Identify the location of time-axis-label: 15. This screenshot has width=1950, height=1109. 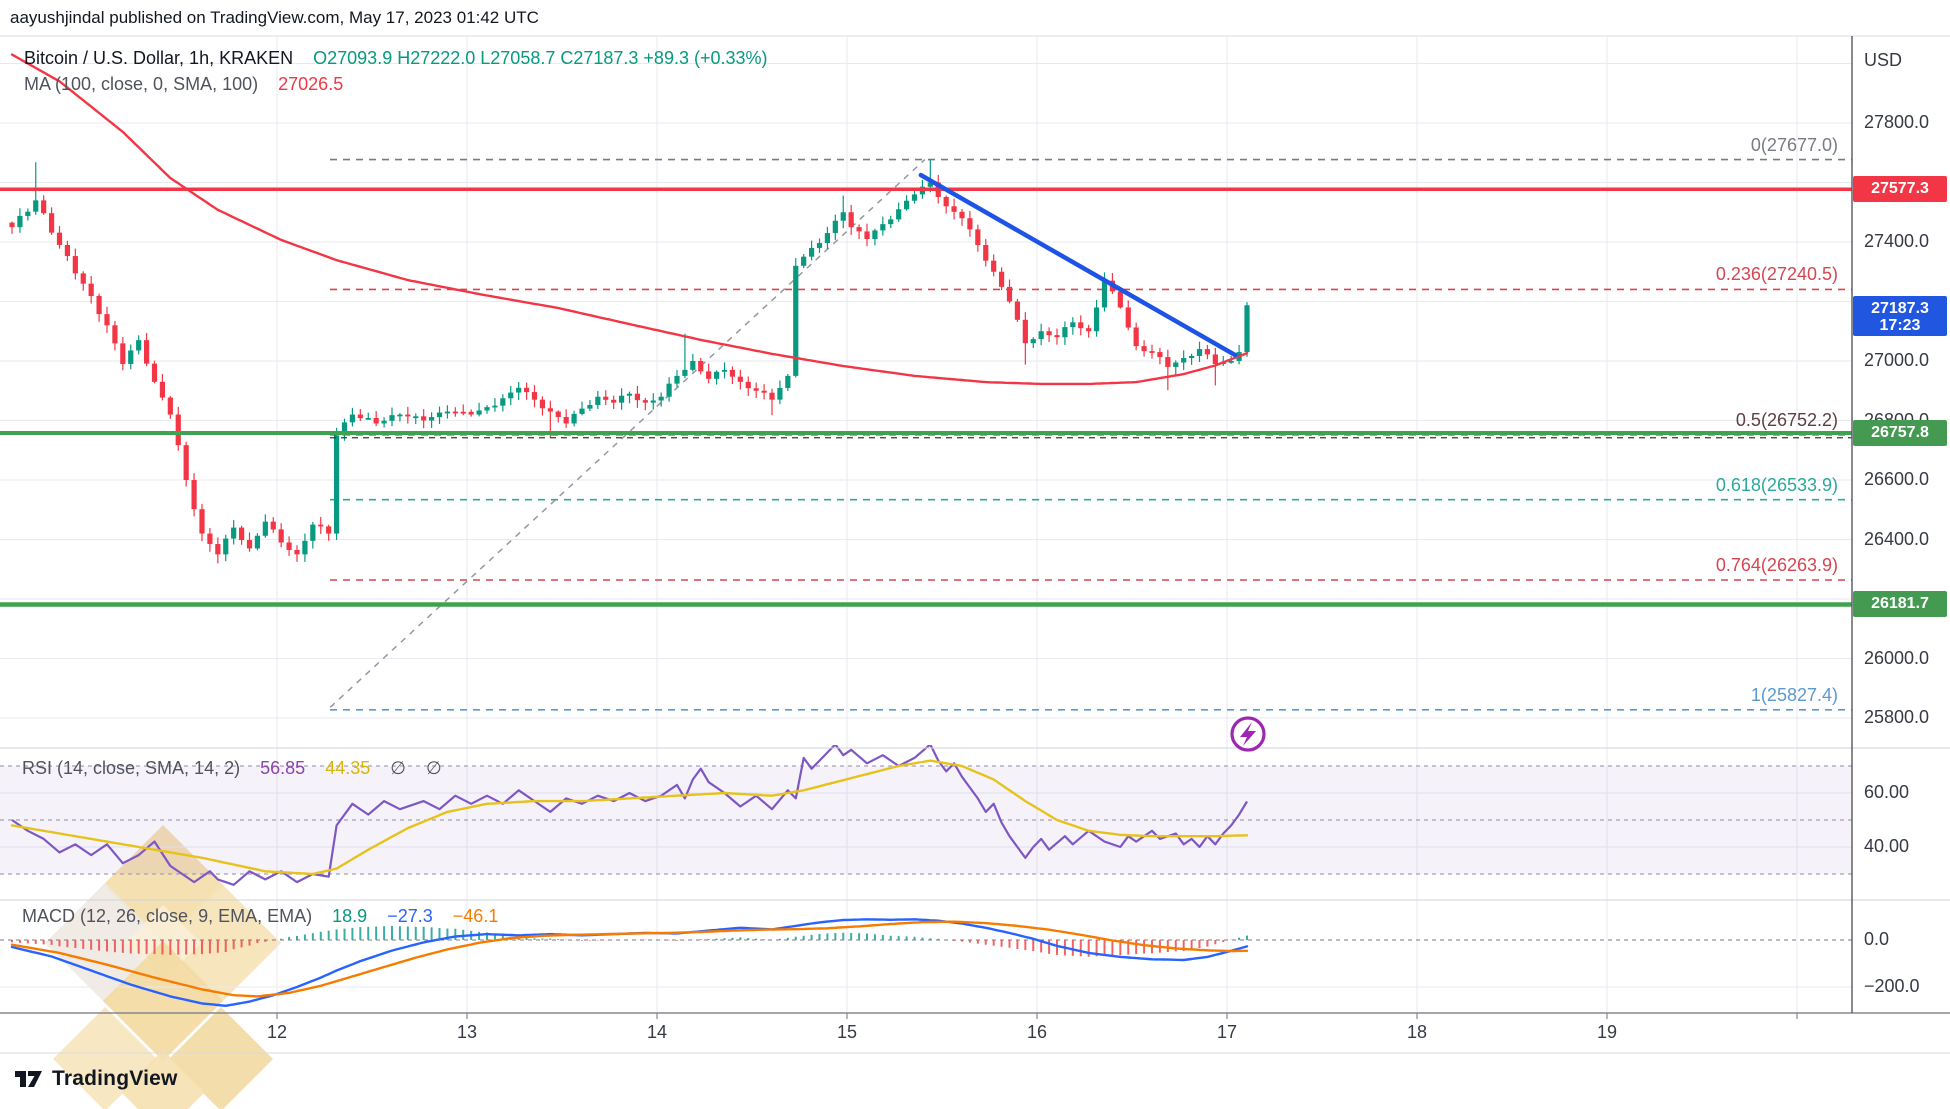
(847, 1032).